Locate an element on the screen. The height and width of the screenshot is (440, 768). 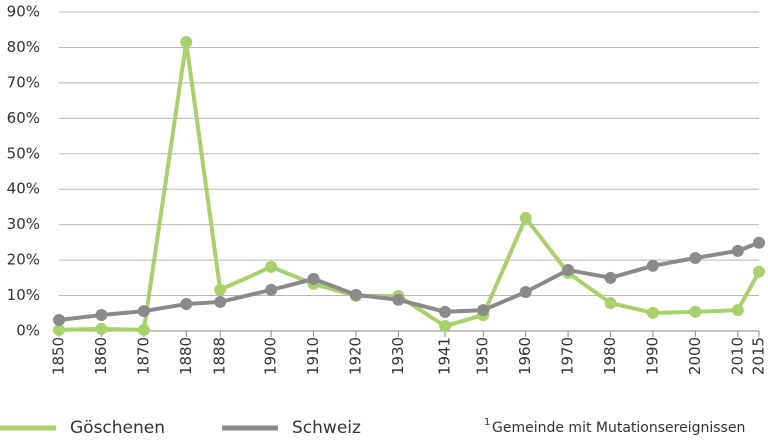
x-tick-label: 1990 is located at coordinates (652, 356).